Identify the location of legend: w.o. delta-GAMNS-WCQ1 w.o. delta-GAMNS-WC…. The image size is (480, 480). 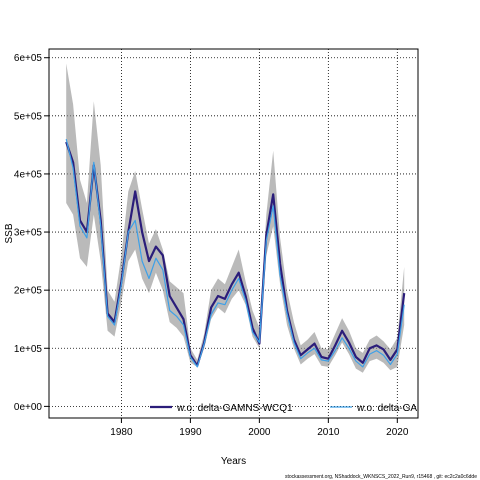
(311, 408).